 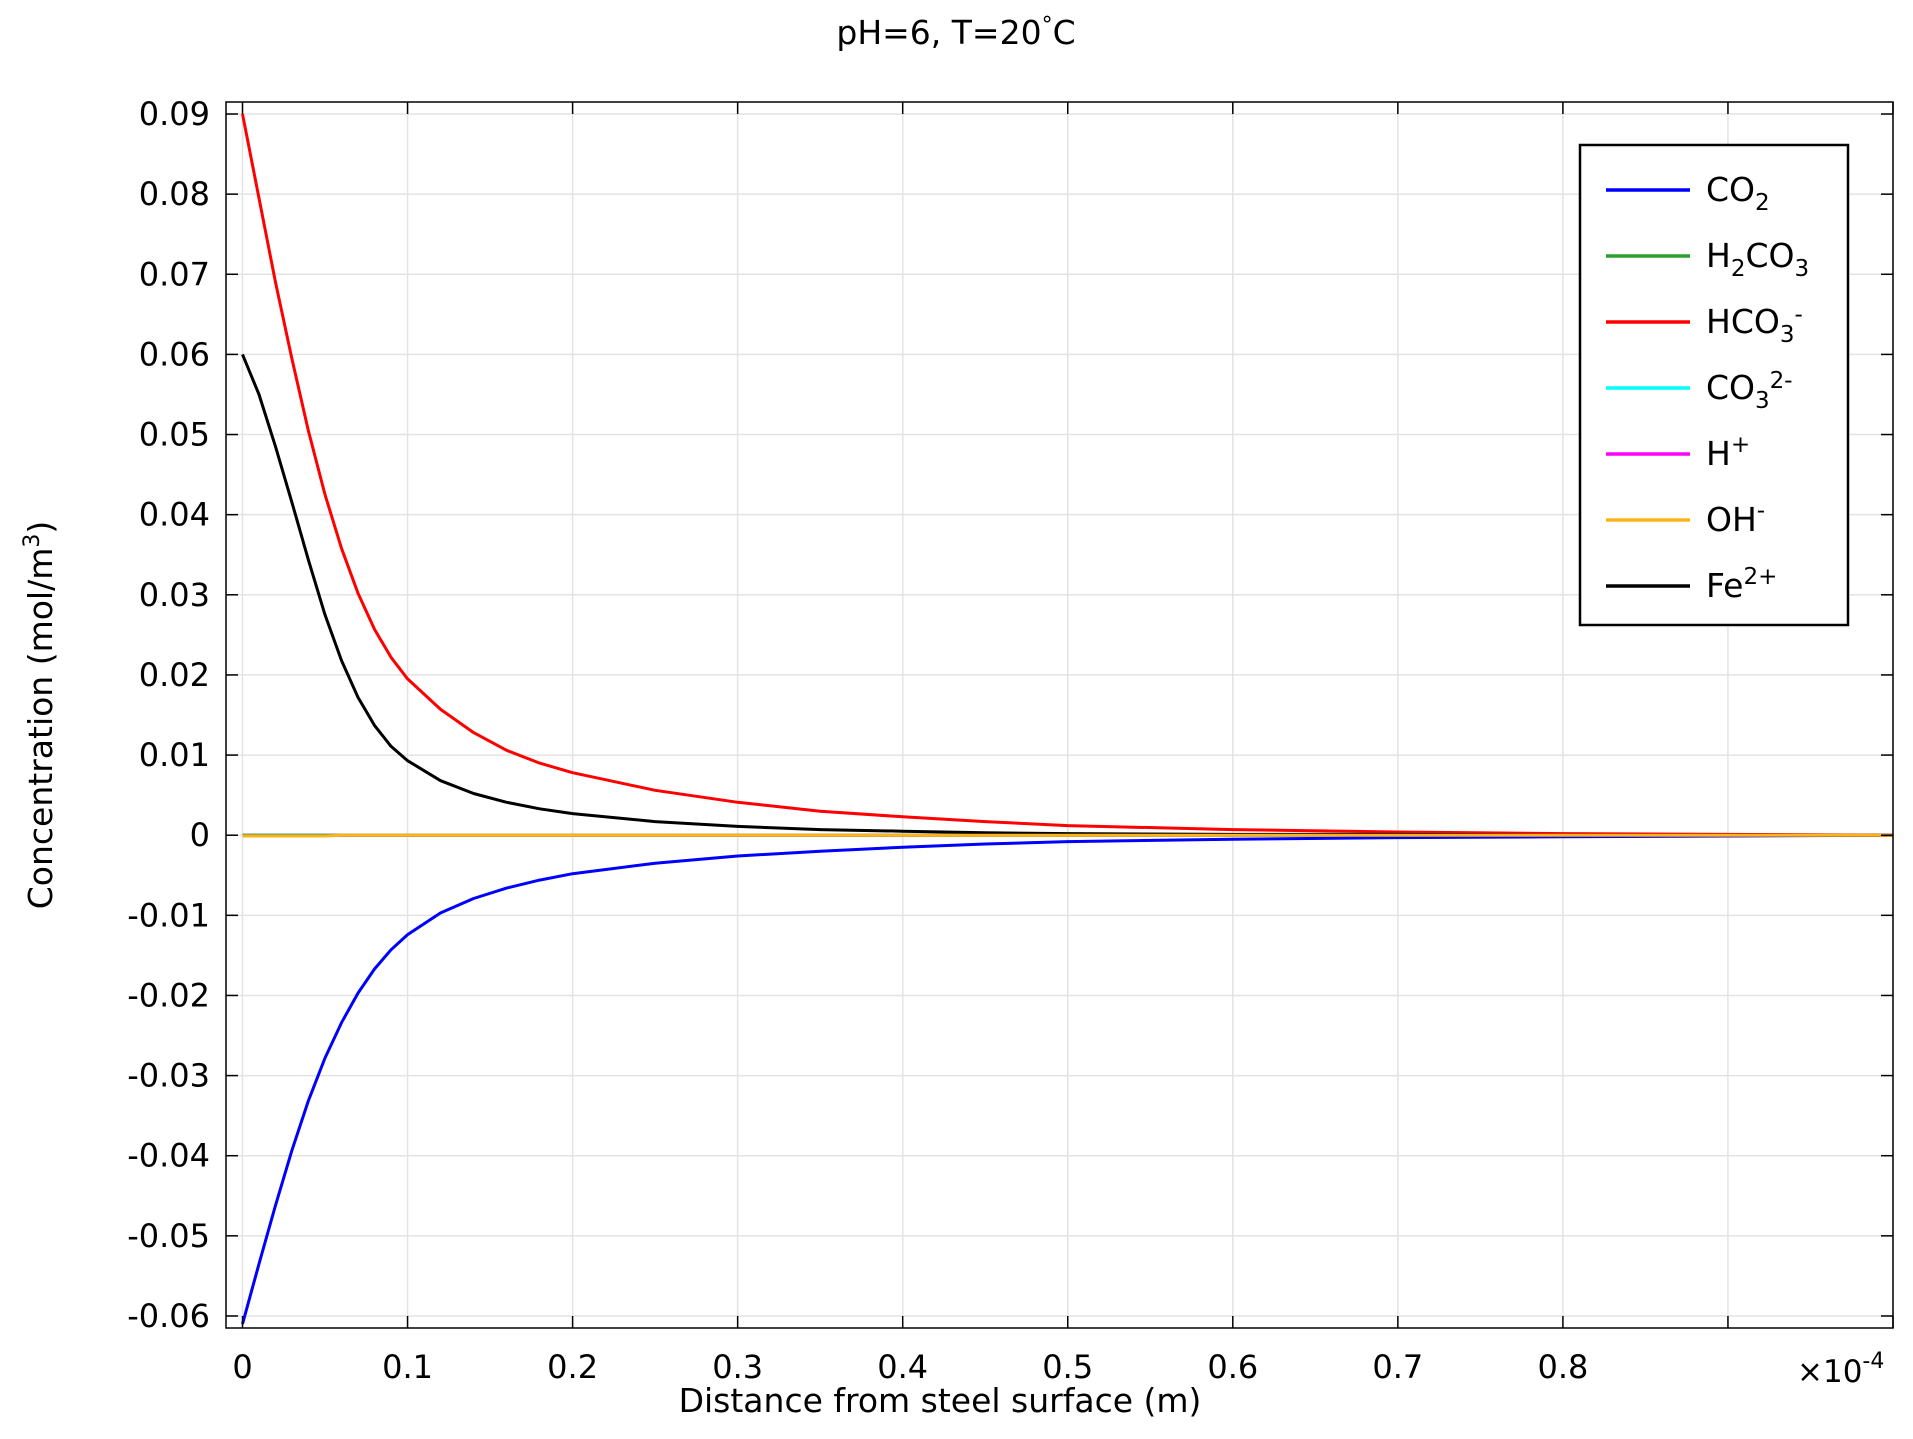 I want to click on x-tick-label: 0.3, so click(x=737, y=1367).